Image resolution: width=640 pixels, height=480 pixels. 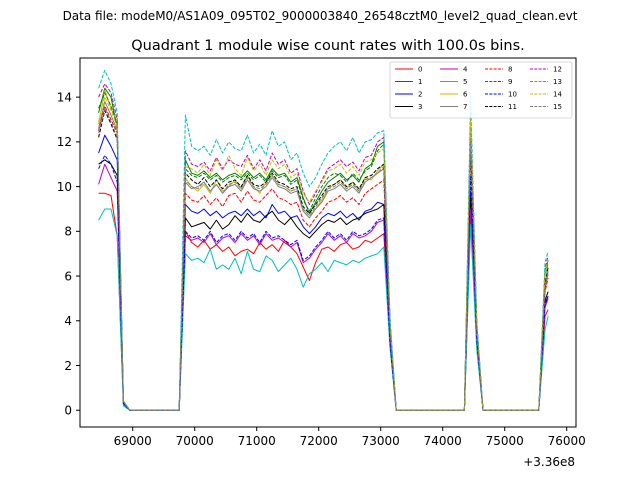 What do you see at coordinates (549, 462) in the screenshot?
I see `x-offset-label: +3.36e8` at bounding box center [549, 462].